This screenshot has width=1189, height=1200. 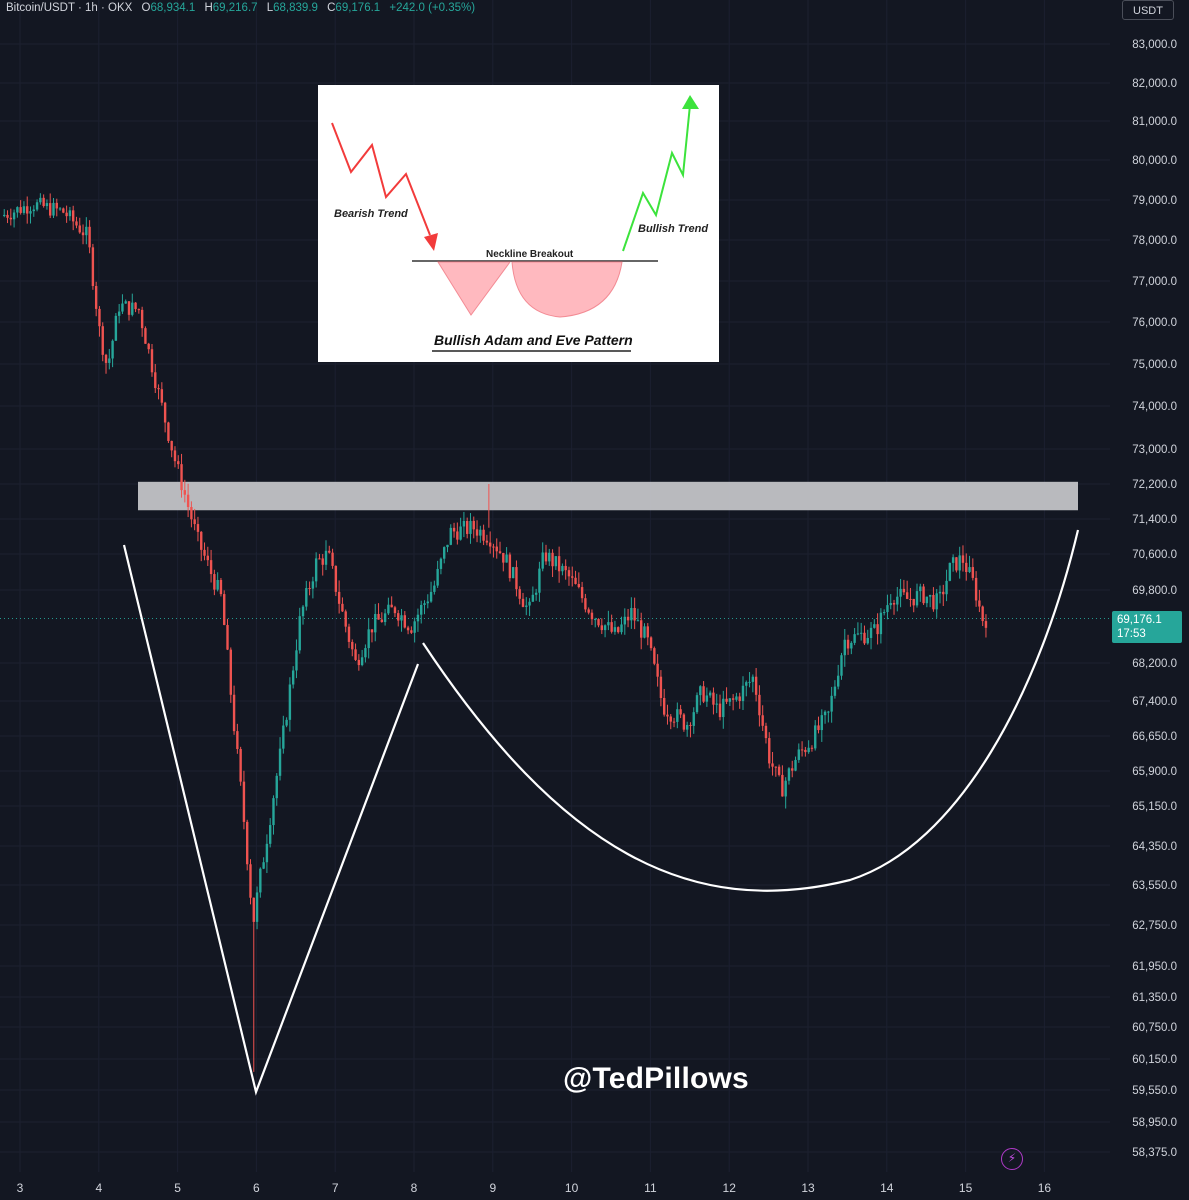 I want to click on current-price-value: 69,176.1, so click(x=1139, y=620).